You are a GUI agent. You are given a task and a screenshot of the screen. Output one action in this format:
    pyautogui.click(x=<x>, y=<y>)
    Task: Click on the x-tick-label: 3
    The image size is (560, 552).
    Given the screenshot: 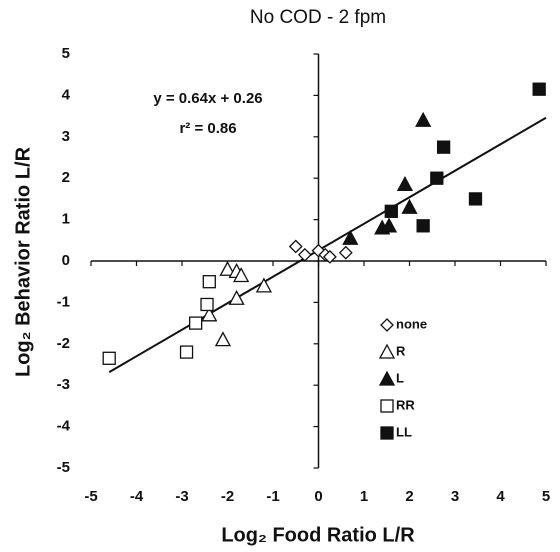 What is the action you would take?
    pyautogui.click(x=455, y=496)
    